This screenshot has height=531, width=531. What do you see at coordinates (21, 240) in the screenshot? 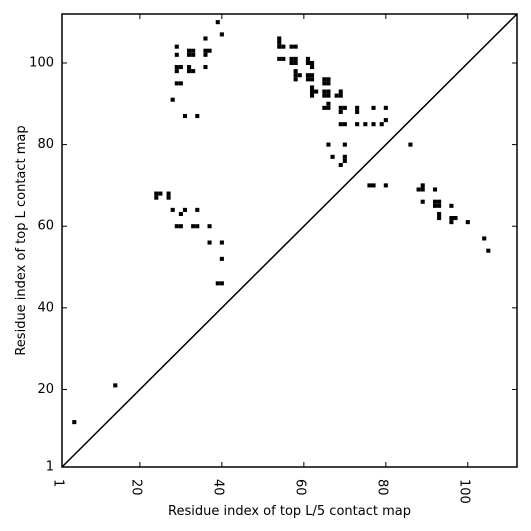
I see `y-axis-label: Residue index of top L contact map` at bounding box center [21, 240].